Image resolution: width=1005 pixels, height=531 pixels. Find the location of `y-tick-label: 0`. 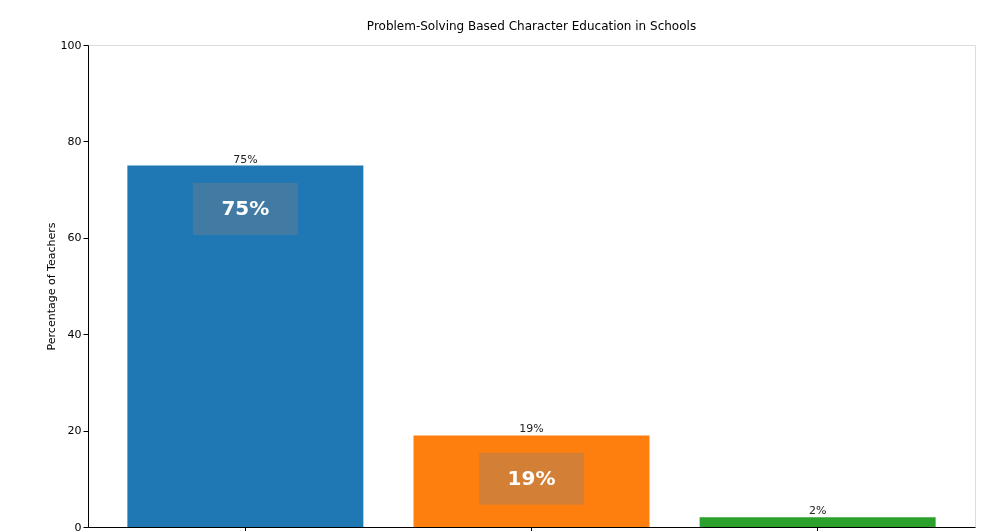

y-tick-label: 0 is located at coordinates (78, 525).